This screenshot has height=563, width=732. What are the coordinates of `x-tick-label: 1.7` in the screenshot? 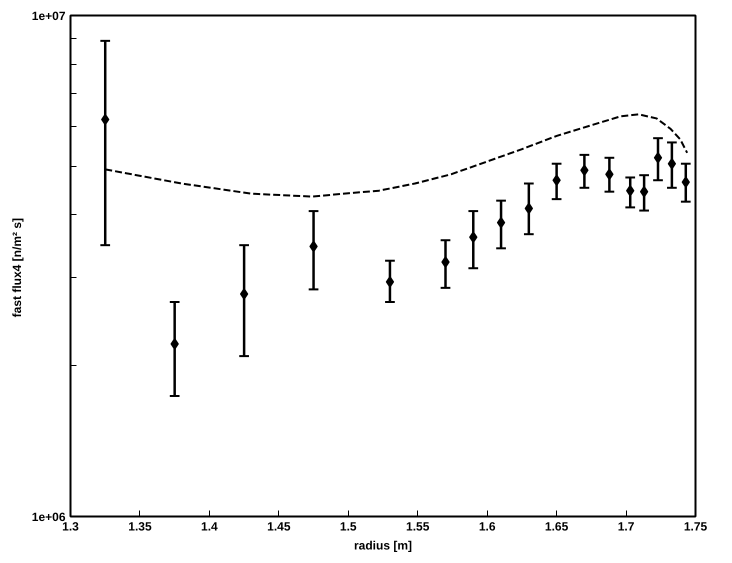 It's located at (626, 527).